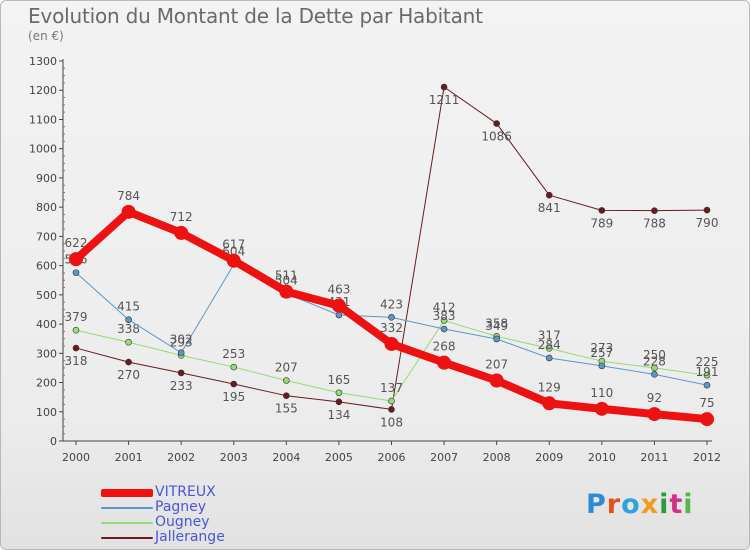 The height and width of the screenshot is (550, 750). What do you see at coordinates (128, 196) in the screenshot?
I see `data-label: 784` at bounding box center [128, 196].